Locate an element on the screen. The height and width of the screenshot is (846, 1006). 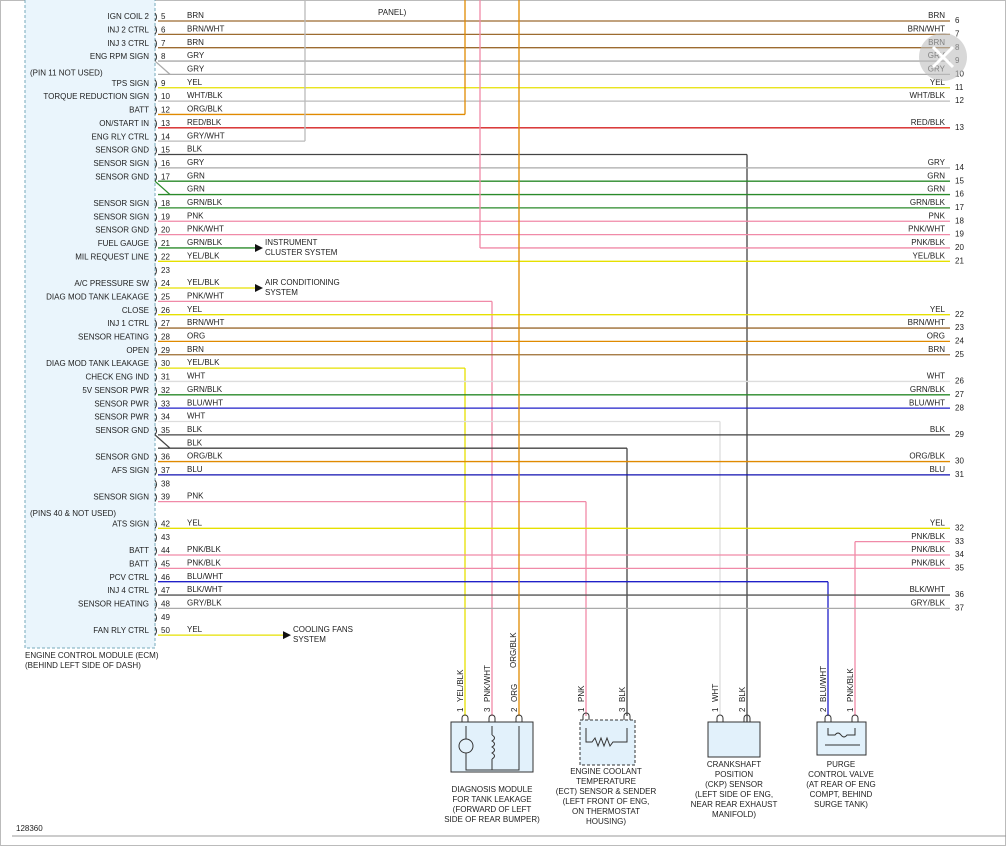
pin-label: SENSOR HEATING is located at coordinates (113, 604).